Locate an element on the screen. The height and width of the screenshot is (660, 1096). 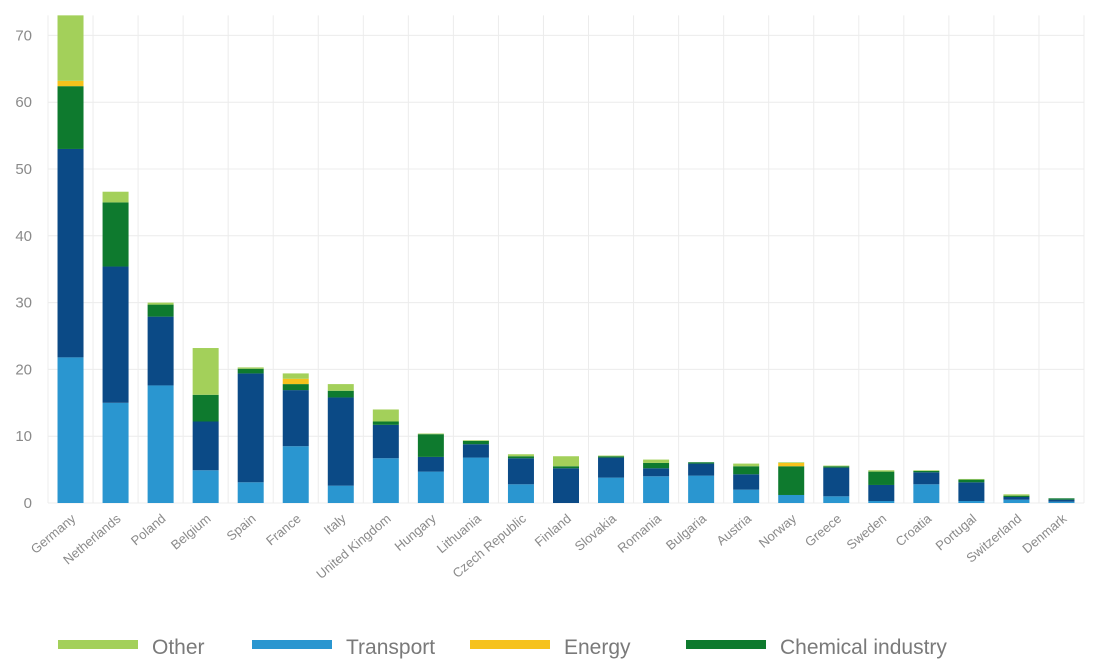
y-tick-label: 60 is located at coordinates (23, 102).